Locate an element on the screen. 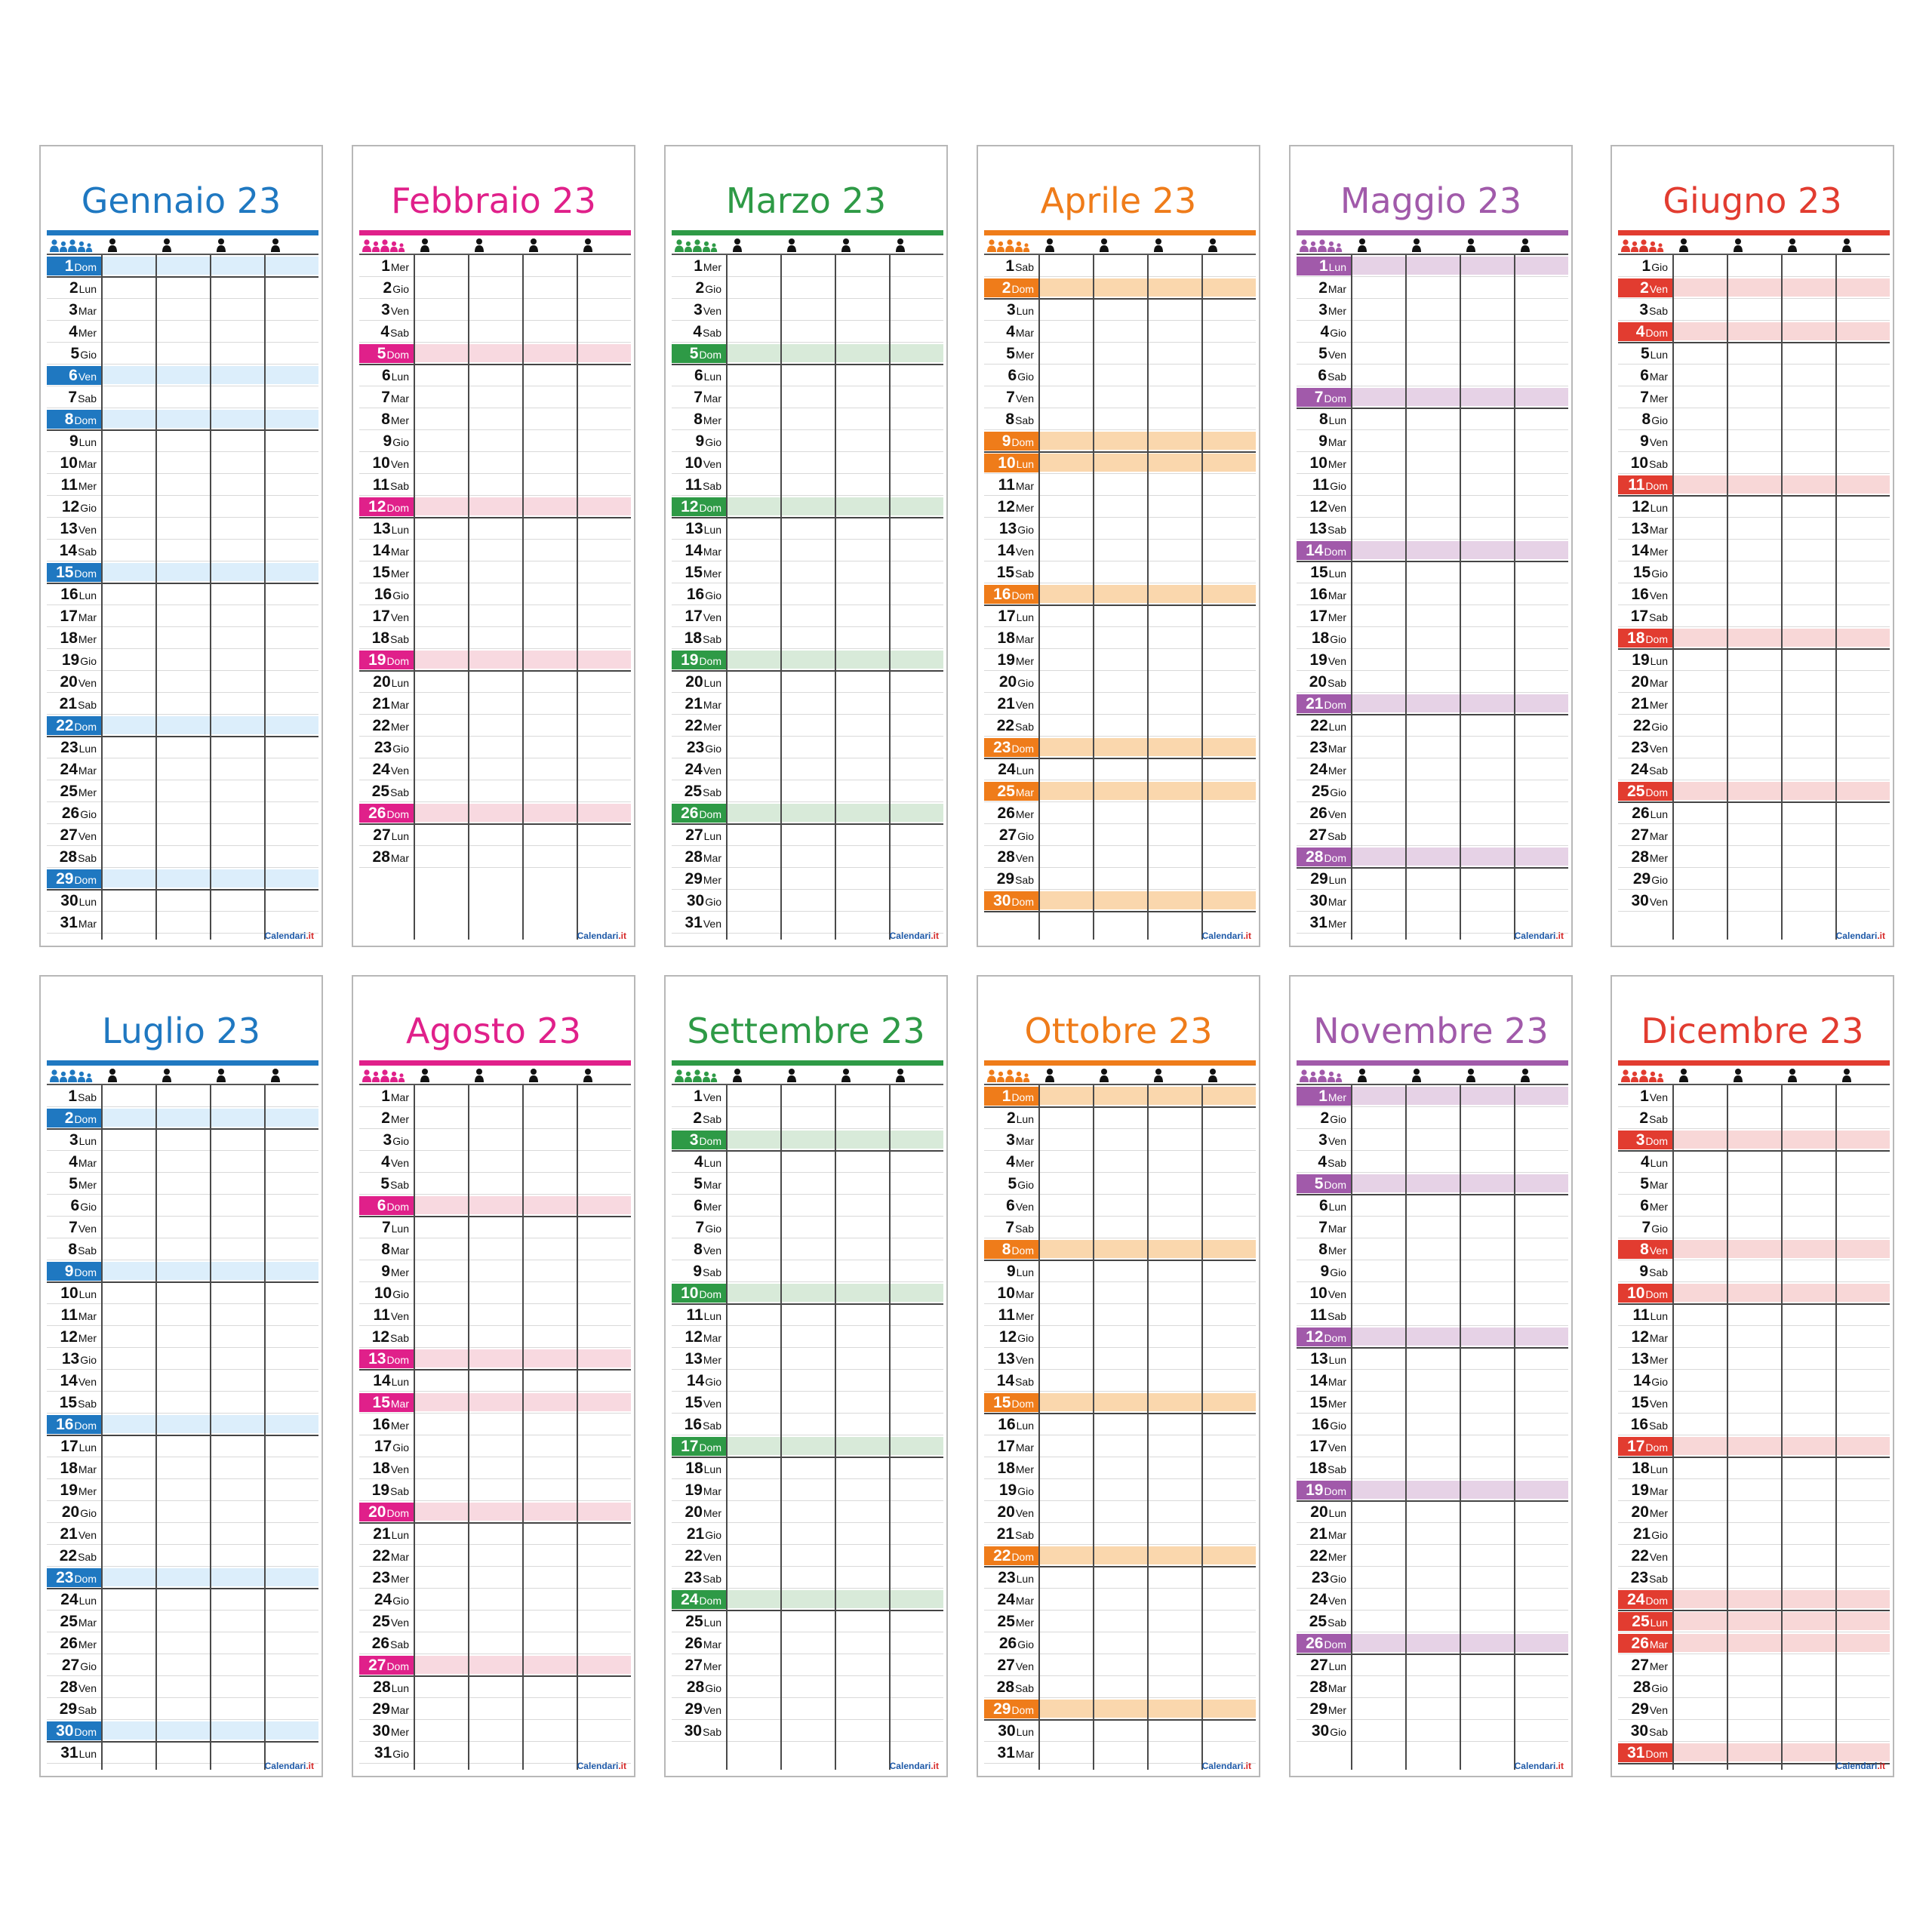  day-row: 31Ven is located at coordinates (807, 923).